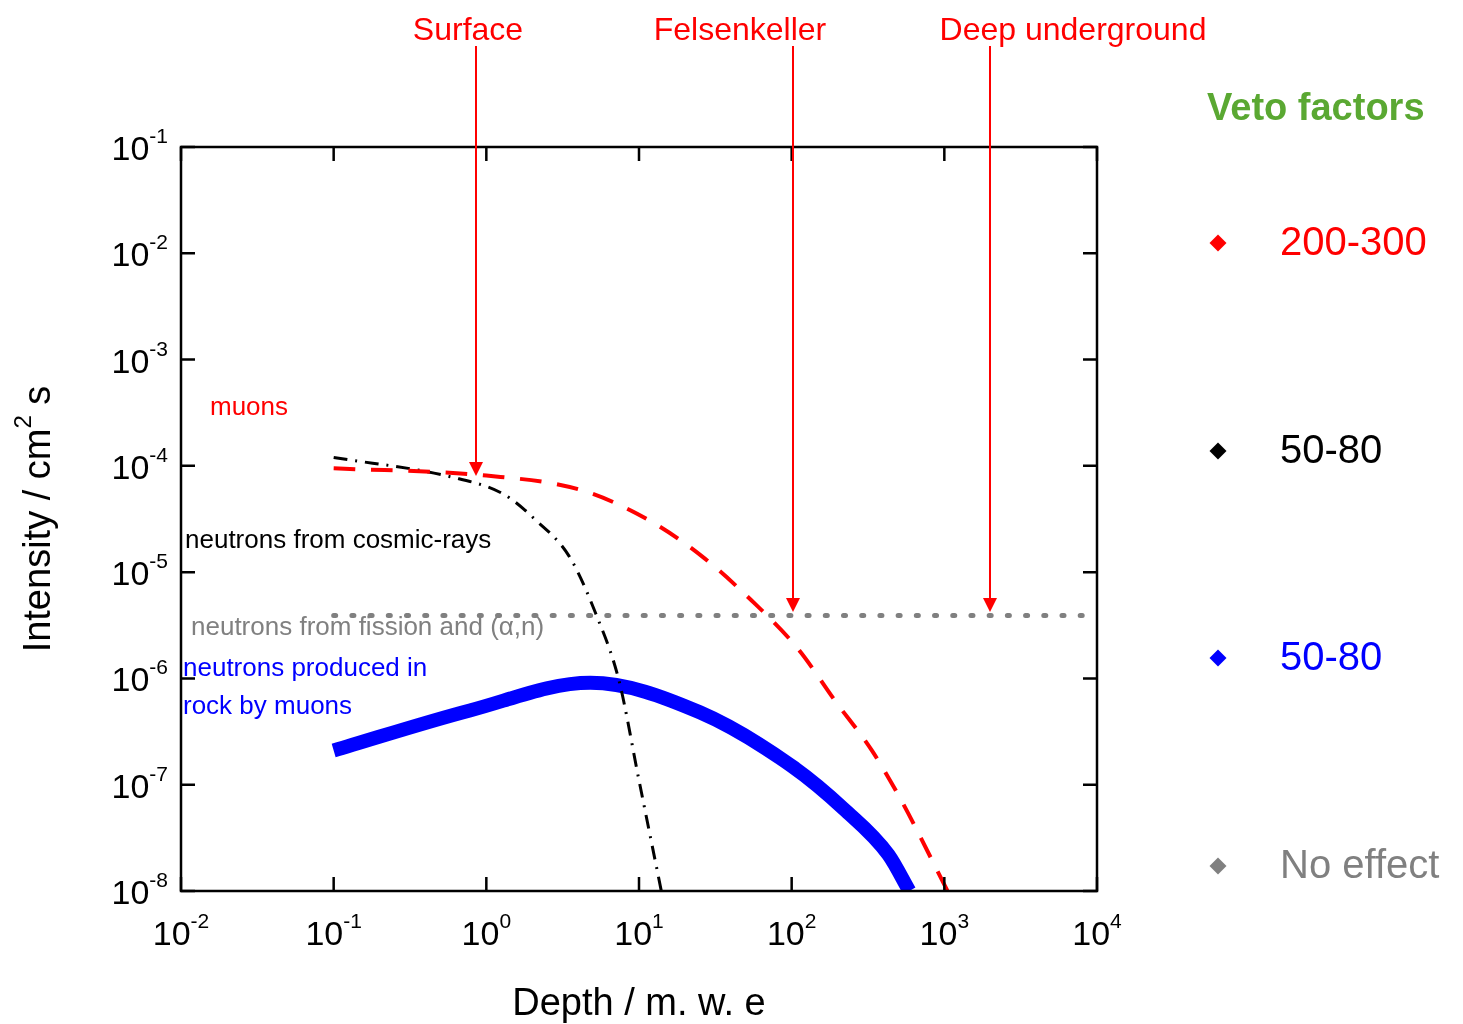 The height and width of the screenshot is (1024, 1463). Describe the element at coordinates (33, 519) in the screenshot. I see `y-axis-title: Intensity / cm2 s` at that location.